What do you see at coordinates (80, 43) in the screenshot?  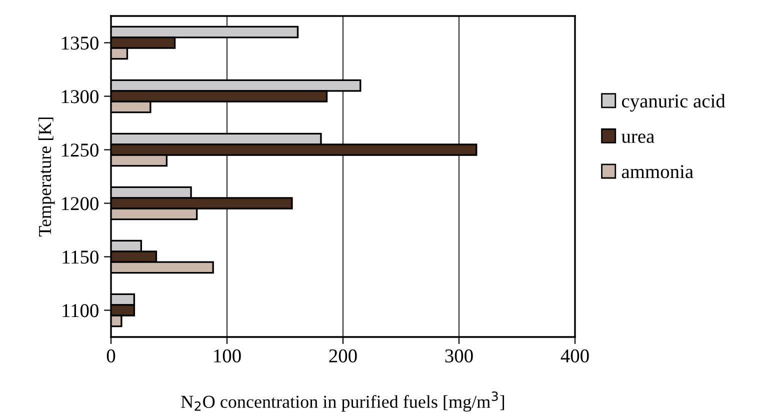 I see `y-tick-label: 1350` at bounding box center [80, 43].